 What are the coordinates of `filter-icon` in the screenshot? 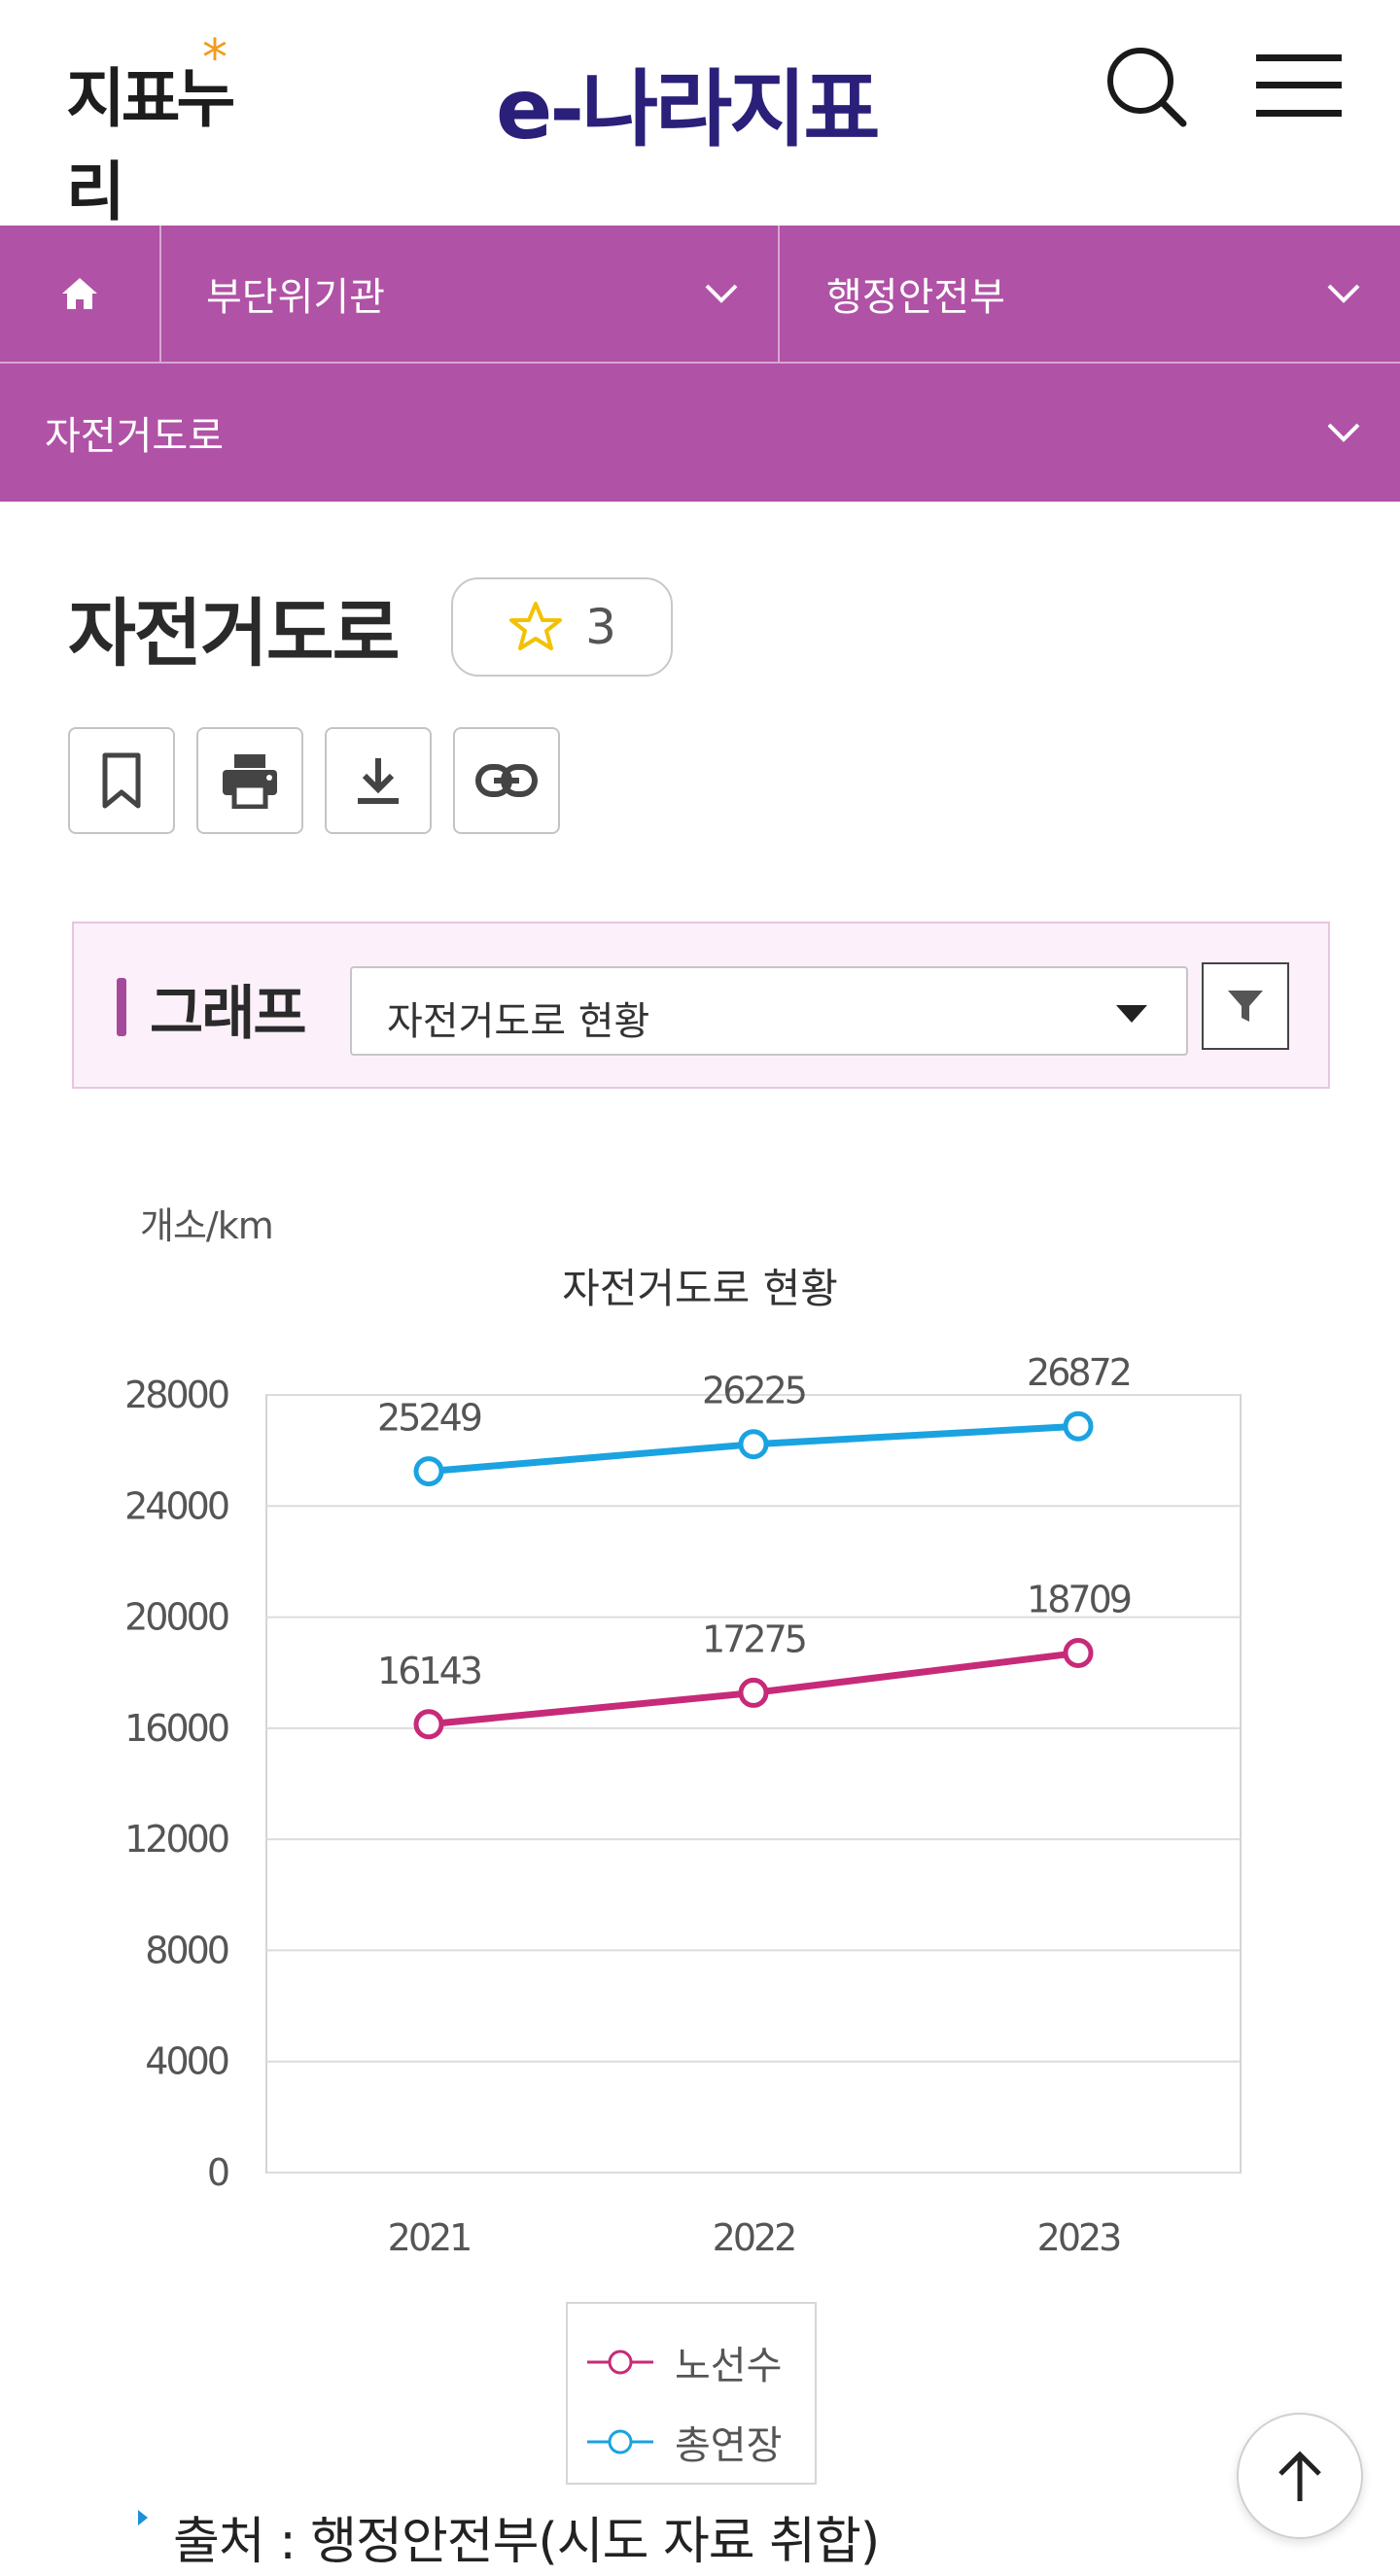 It's located at (1245, 1007).